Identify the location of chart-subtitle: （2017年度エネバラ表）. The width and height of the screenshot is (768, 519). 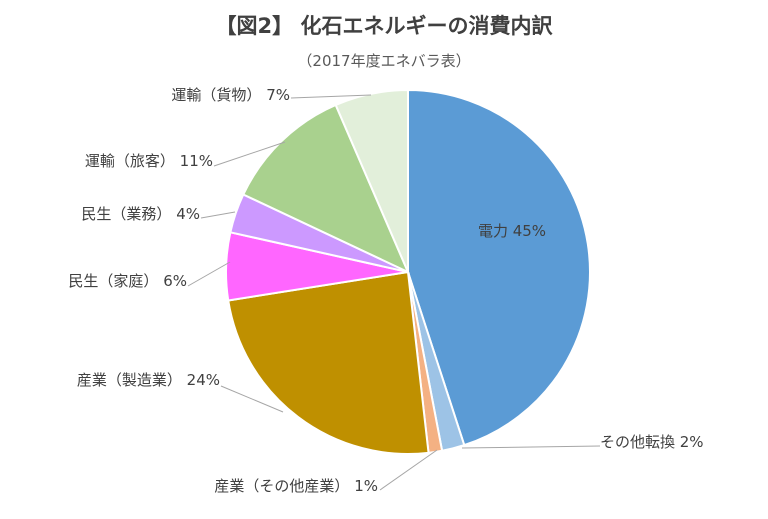
(384, 61).